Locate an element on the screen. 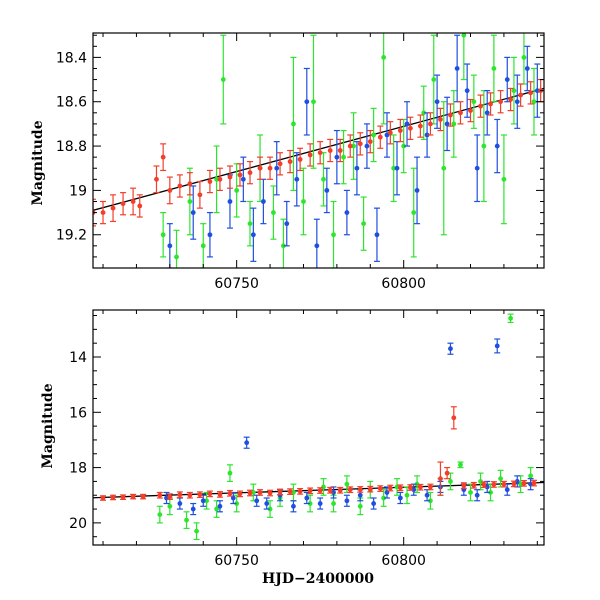 Image resolution: width=600 pixels, height=600 pixels. top-y-tick-label-2: 18.8 is located at coordinates (71, 147).